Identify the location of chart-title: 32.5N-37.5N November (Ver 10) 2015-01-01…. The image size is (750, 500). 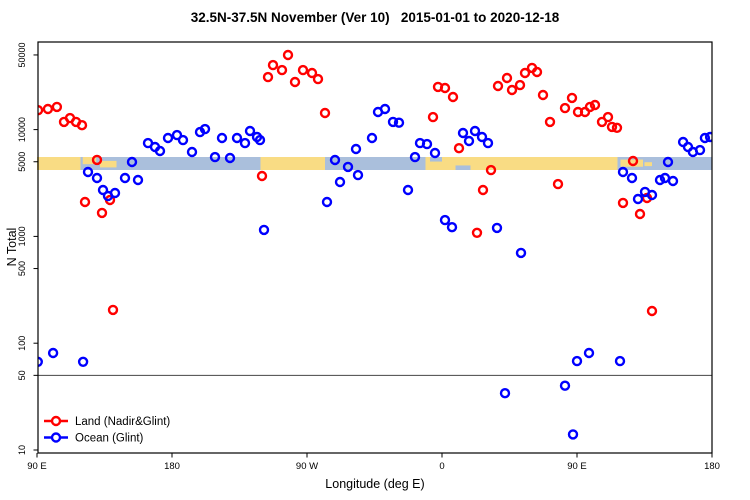
(375, 17).